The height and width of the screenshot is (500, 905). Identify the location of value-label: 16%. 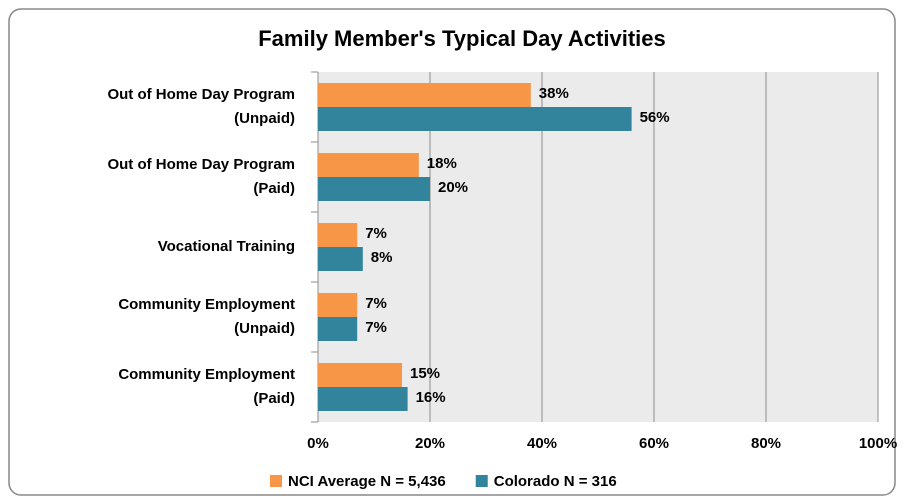
(431, 397).